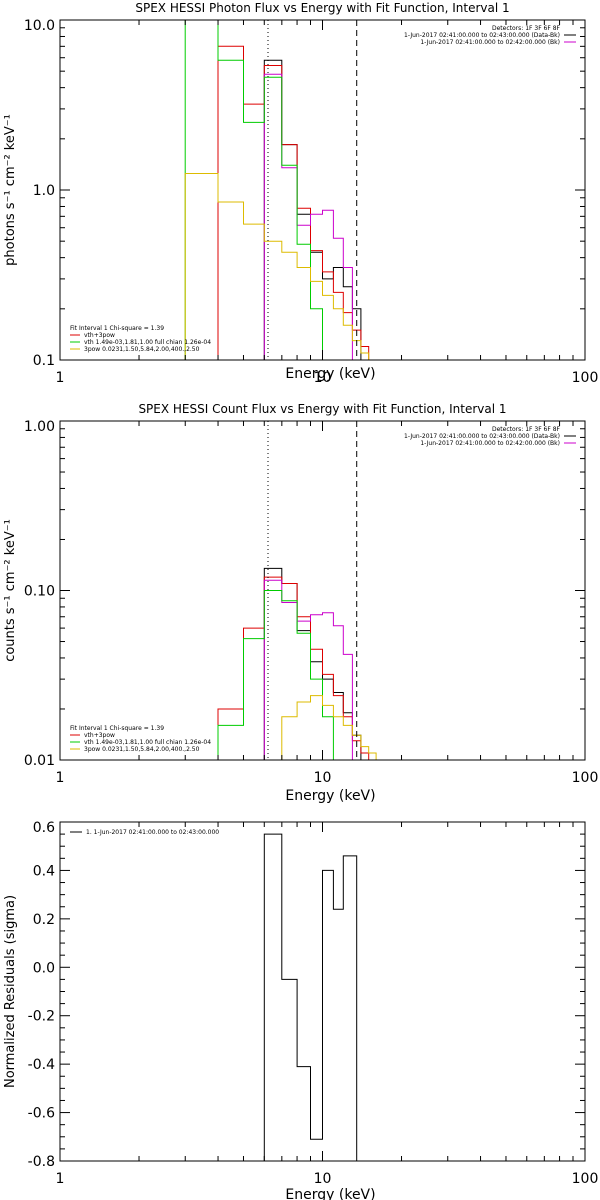  Describe the element at coordinates (10, 590) in the screenshot. I see `y-axis-label: counts s⁻¹ cm⁻² keV⁻¹` at that location.